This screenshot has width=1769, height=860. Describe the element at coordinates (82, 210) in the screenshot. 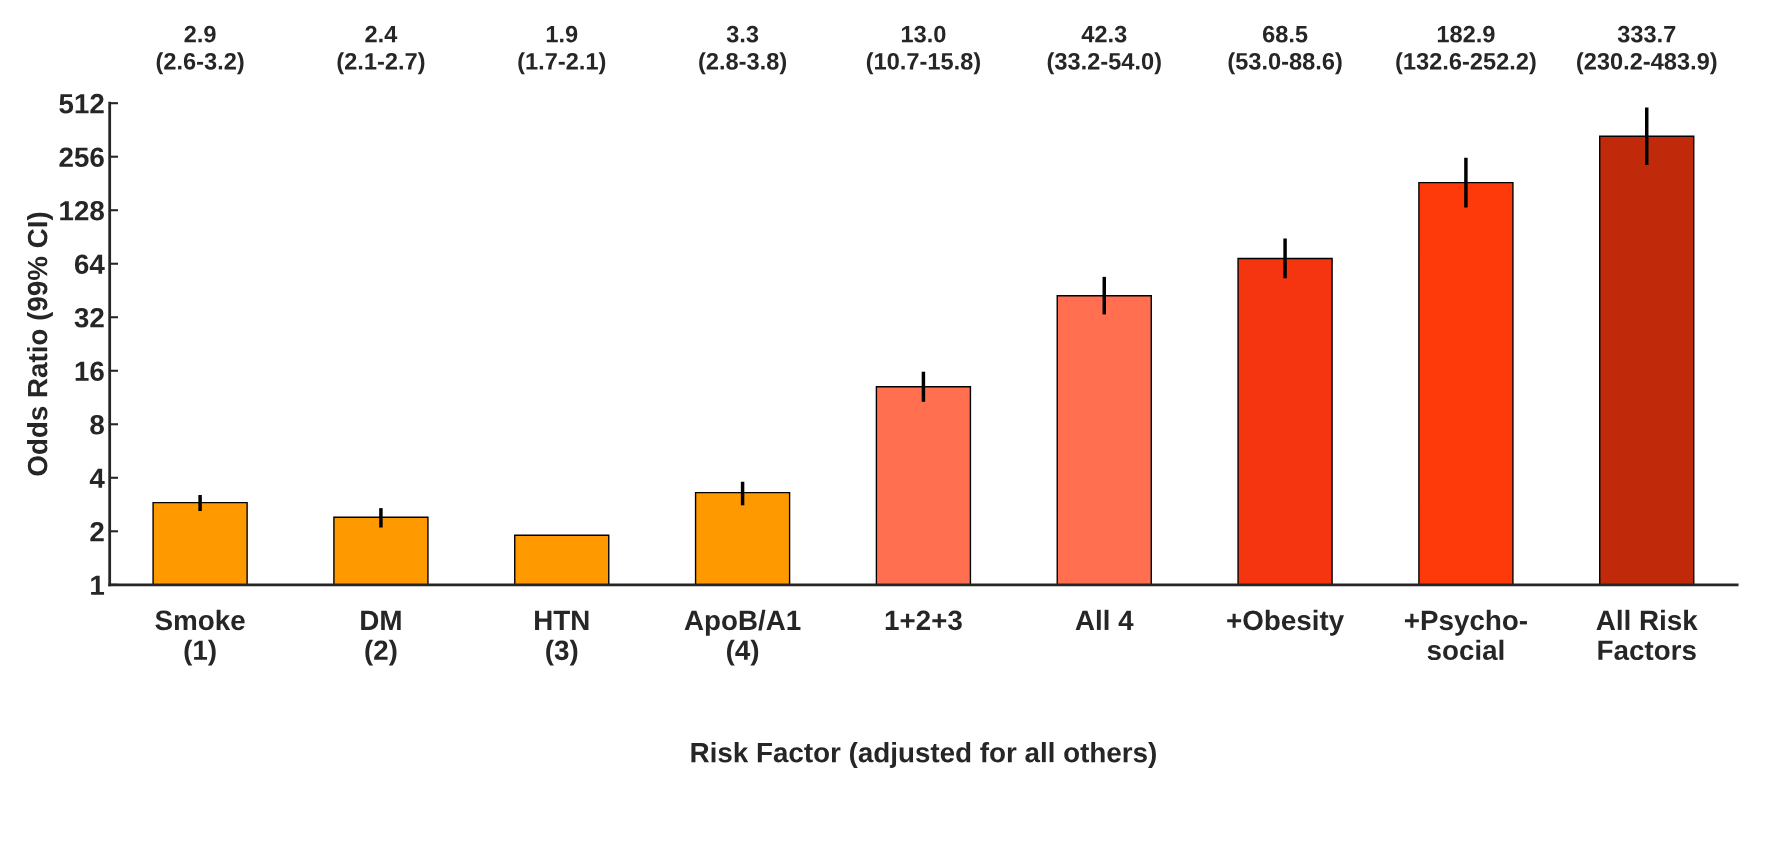

I see `y-tick-label: 128` at that location.